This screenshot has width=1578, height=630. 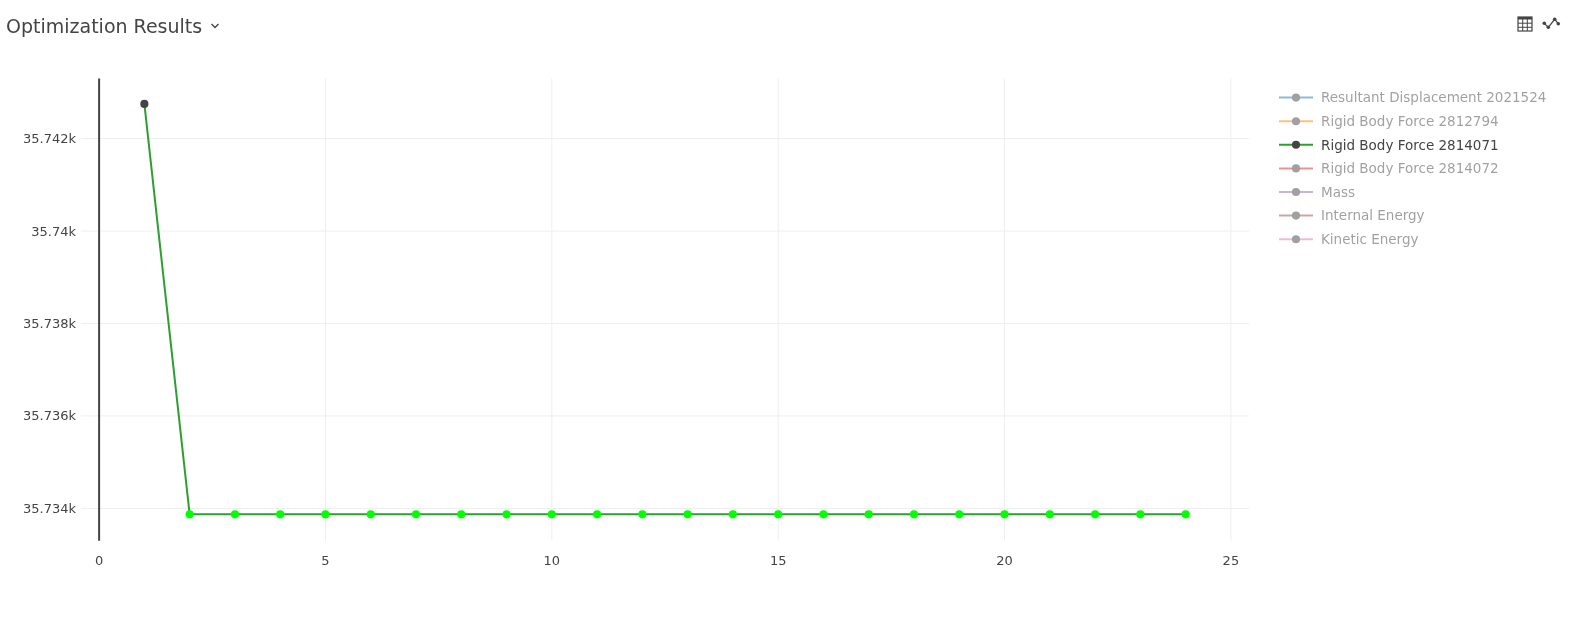 What do you see at coordinates (49, 416) in the screenshot?
I see `y-tick-label: 35.736k` at bounding box center [49, 416].